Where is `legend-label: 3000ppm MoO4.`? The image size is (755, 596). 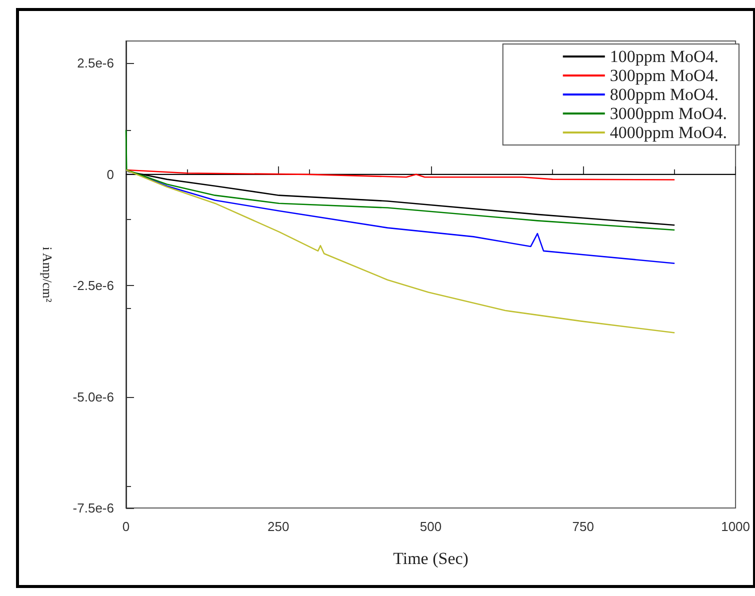
legend-label: 3000ppm MoO4. is located at coordinates (669, 113).